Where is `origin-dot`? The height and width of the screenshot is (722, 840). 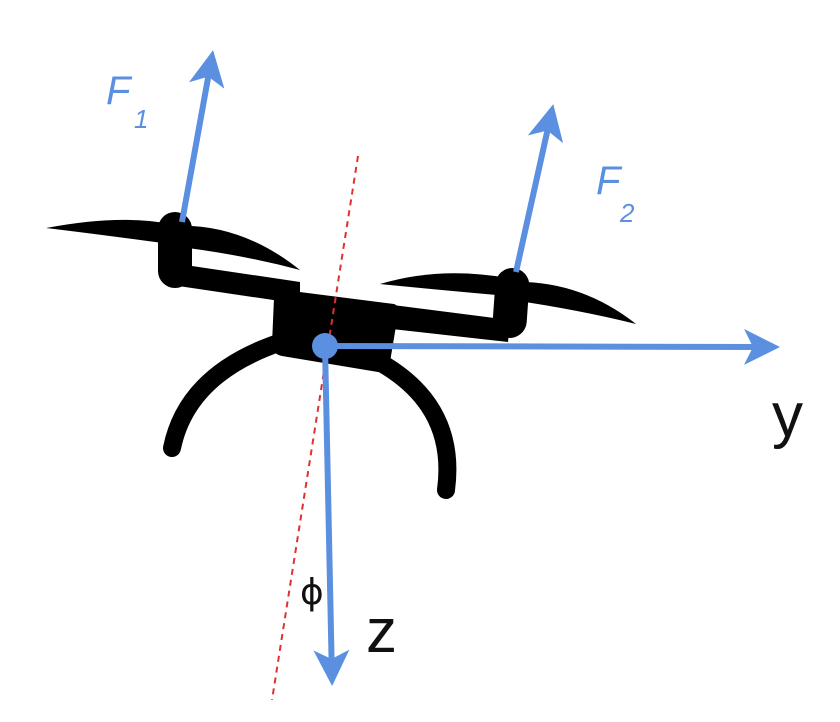
origin-dot is located at coordinates (325, 346).